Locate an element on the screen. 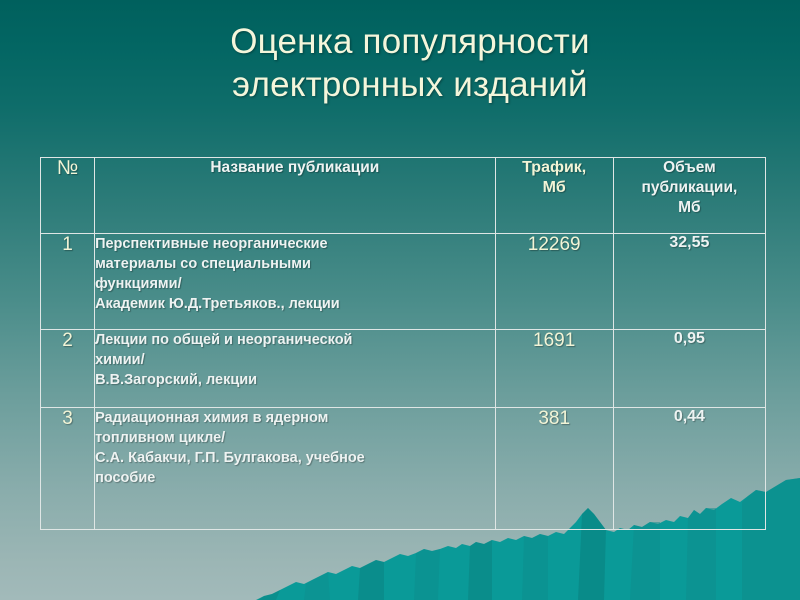 Image resolution: width=800 pixels, height=600 pixels. slide-title-line-1: Оценка популярности is located at coordinates (410, 41).